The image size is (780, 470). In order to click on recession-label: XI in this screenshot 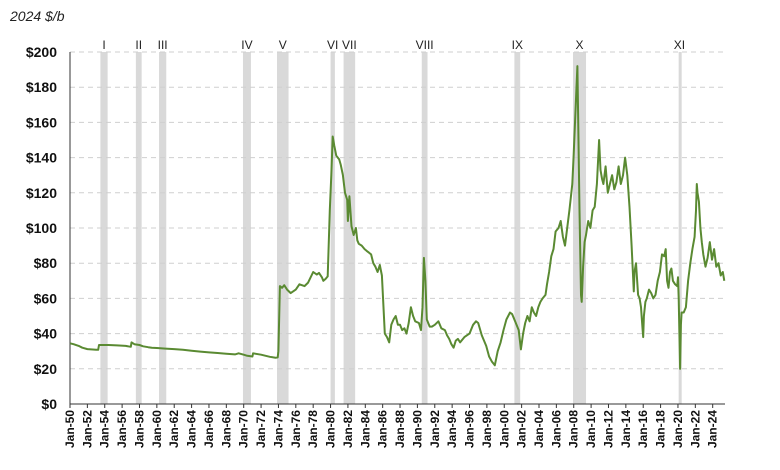, I will do `click(679, 45)`.